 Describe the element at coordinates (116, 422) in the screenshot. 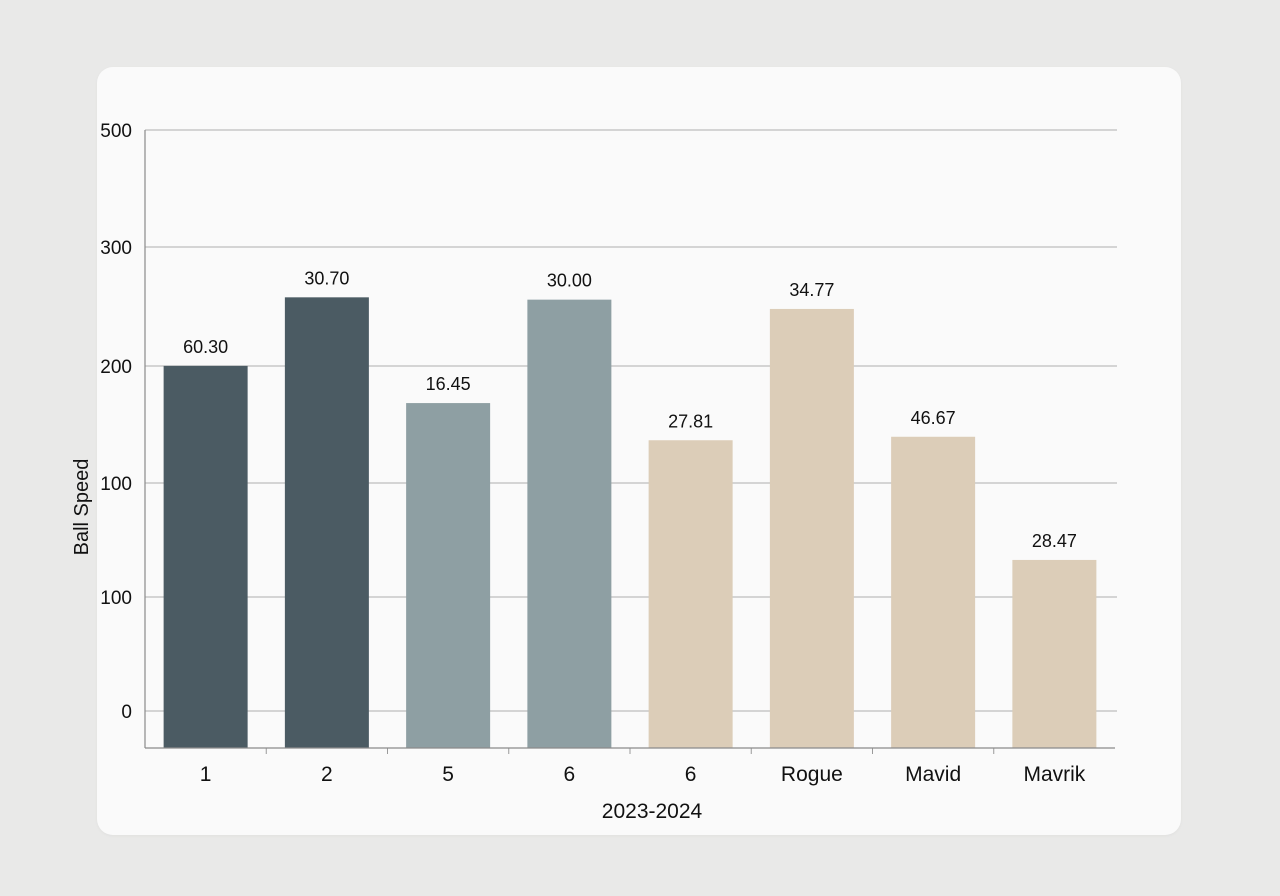

I see `y-tick-labels: 0 100 100 200 300 500` at that location.